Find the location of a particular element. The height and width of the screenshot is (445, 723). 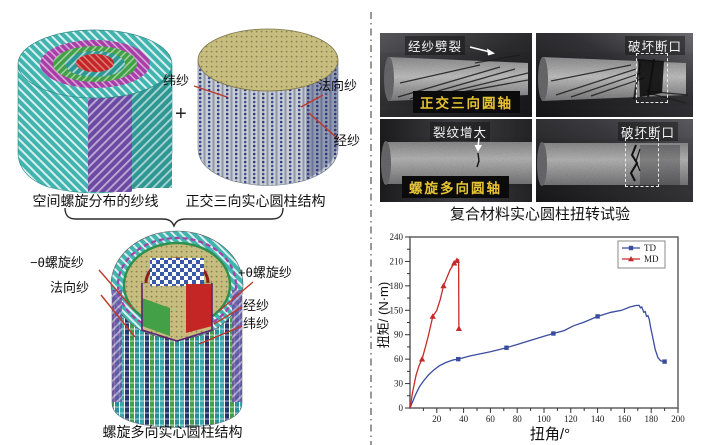

down-arrow-icon is located at coordinates (478, 144).